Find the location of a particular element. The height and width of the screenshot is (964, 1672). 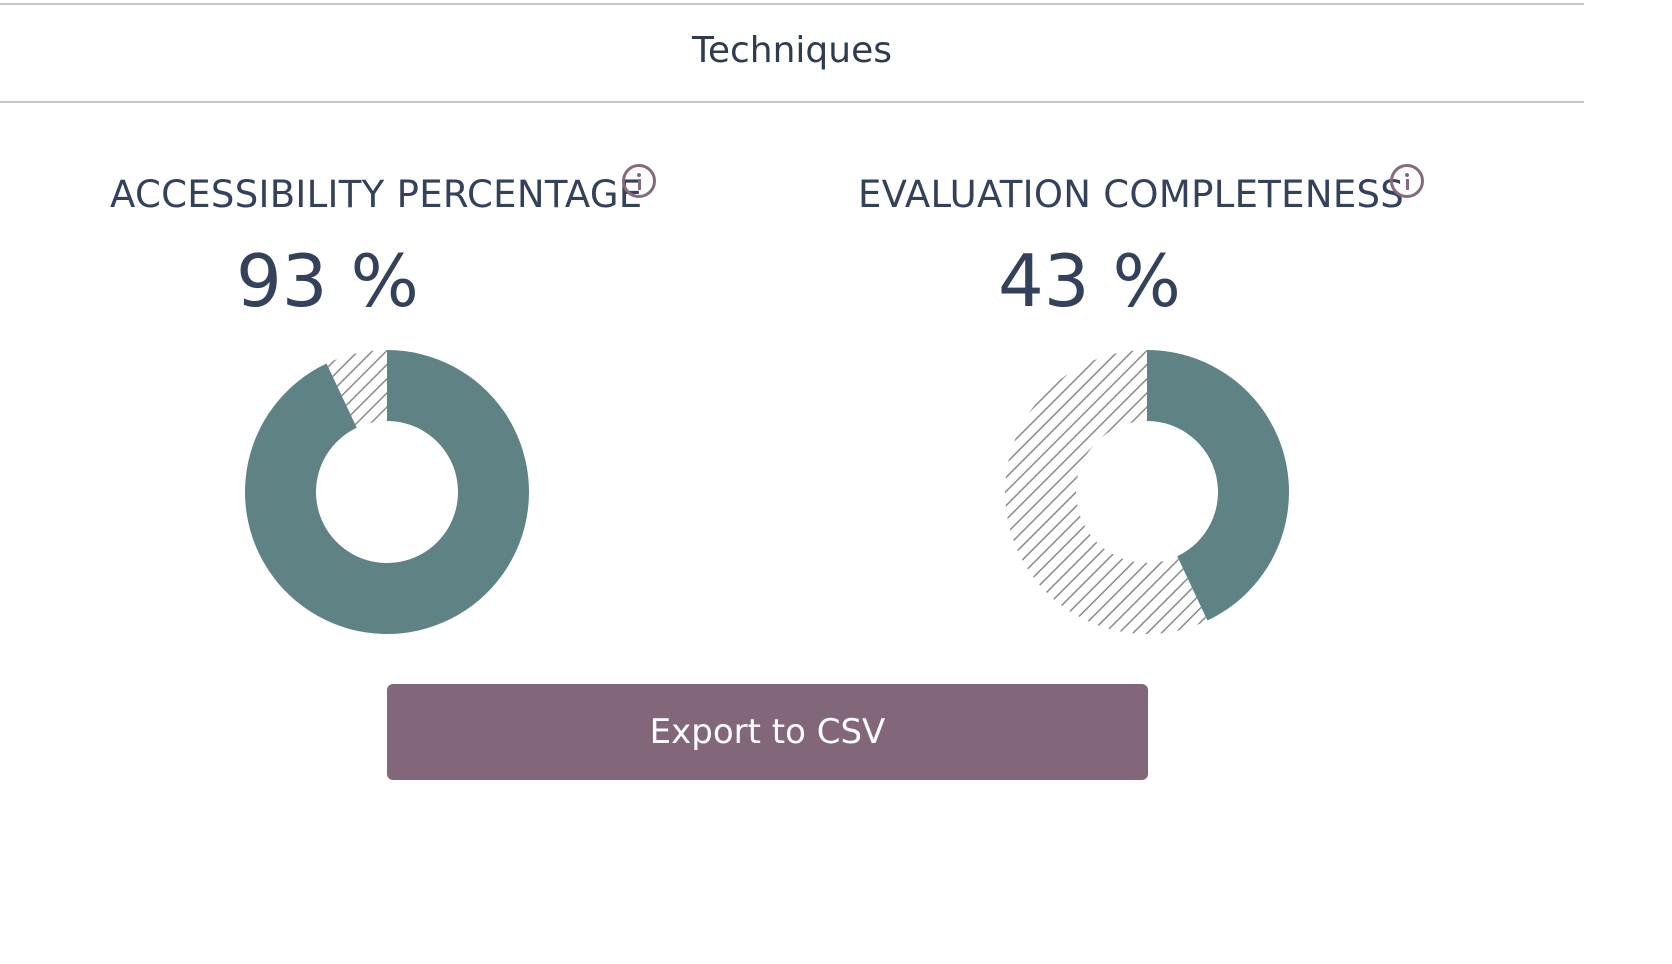

top-divider is located at coordinates (792, 4).